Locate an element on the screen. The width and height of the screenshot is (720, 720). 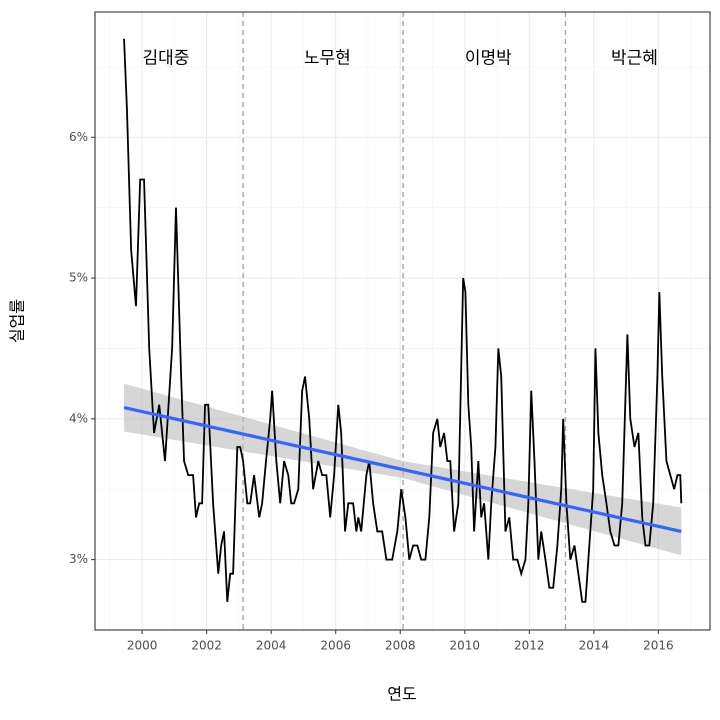
period-label: 박근혜 is located at coordinates (634, 58).